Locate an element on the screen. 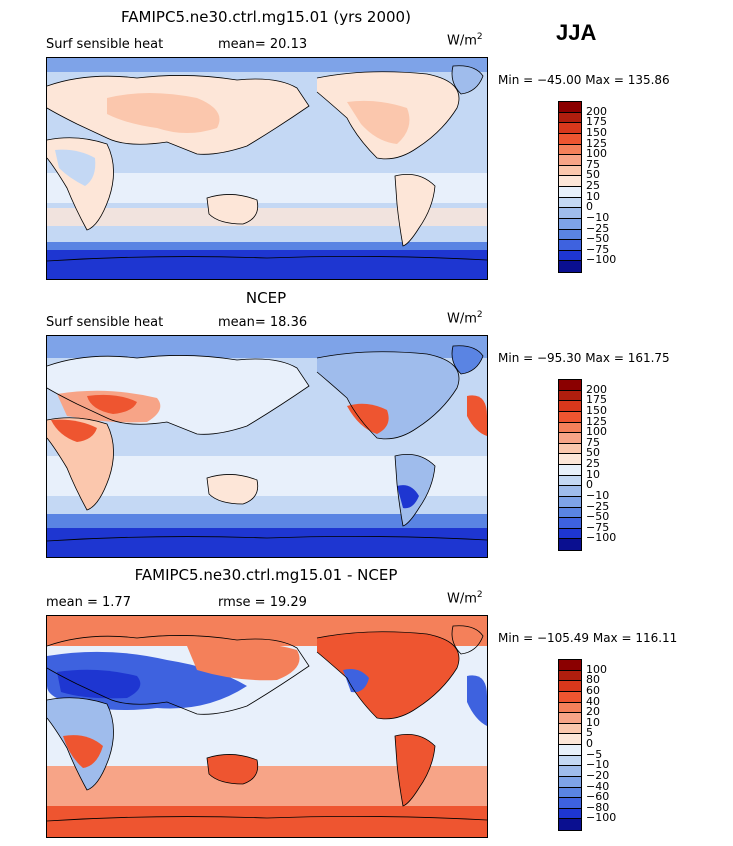  colorbar-tick-label: 125 is located at coordinates (596, 143).